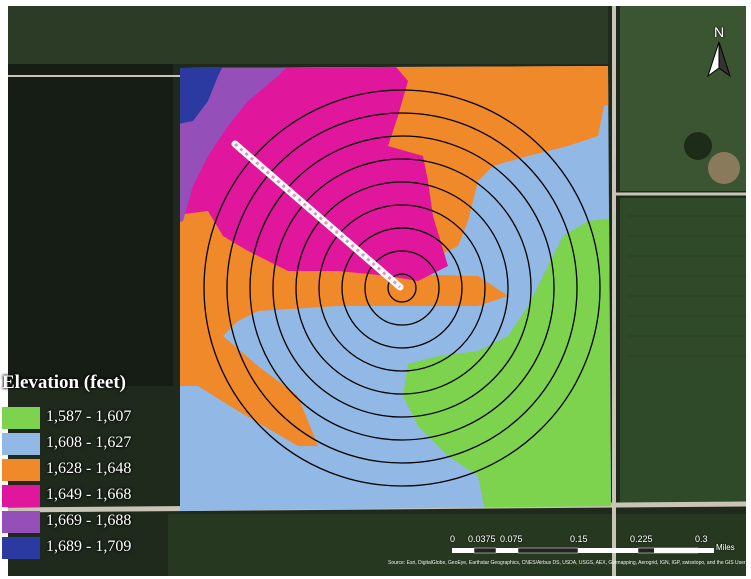 Image resolution: width=751 pixels, height=579 pixels. Describe the element at coordinates (89, 494) in the screenshot. I see `legend-label: 1,649 - 1,668` at that location.